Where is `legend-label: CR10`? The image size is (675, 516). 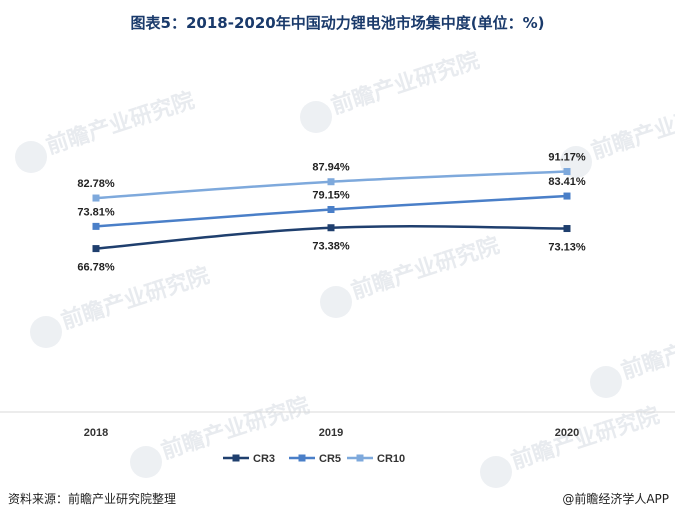 legend-label: CR10 is located at coordinates (391, 459).